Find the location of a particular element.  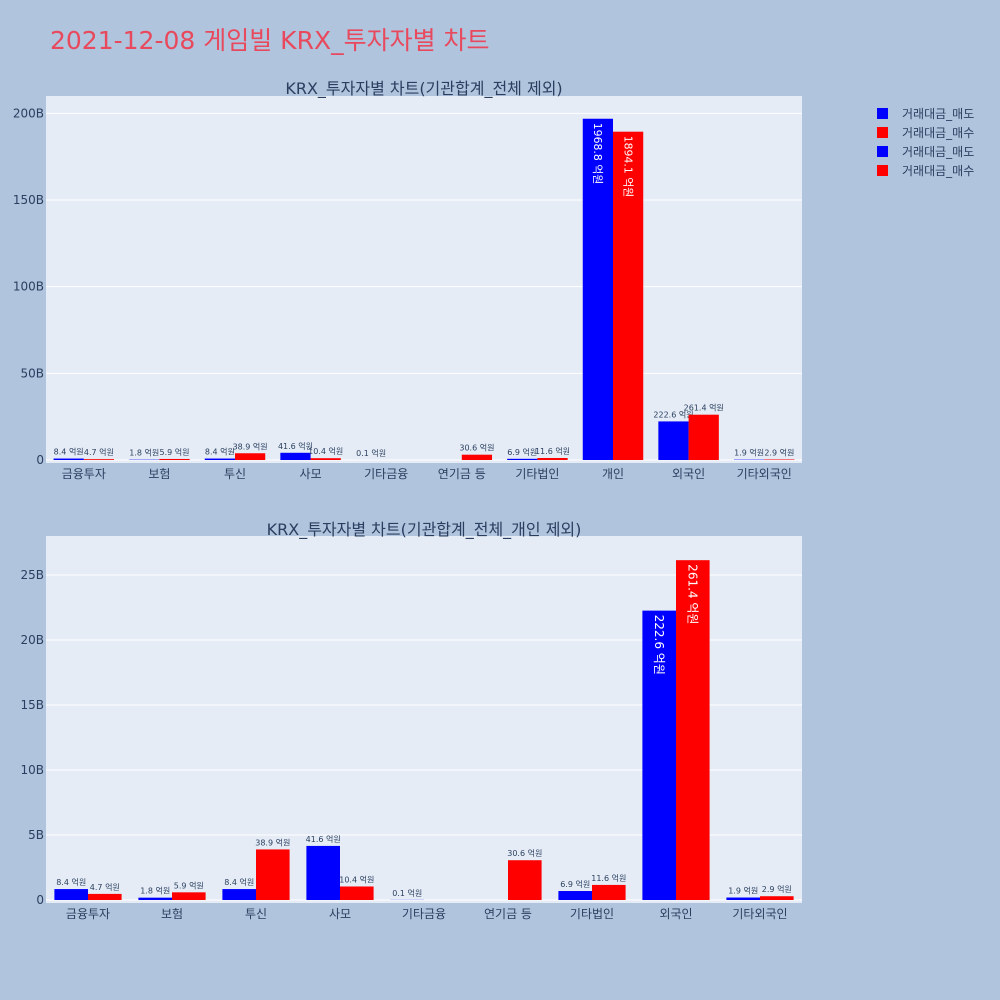

legend-item-buy-1: 거래대금_매수 is located at coordinates (925, 133).